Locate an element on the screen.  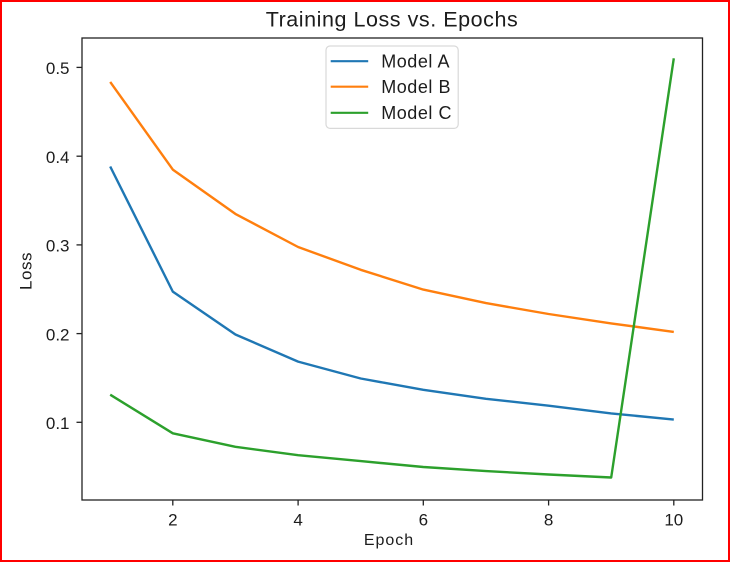
svg-text: 0.4 is located at coordinates (58, 157).